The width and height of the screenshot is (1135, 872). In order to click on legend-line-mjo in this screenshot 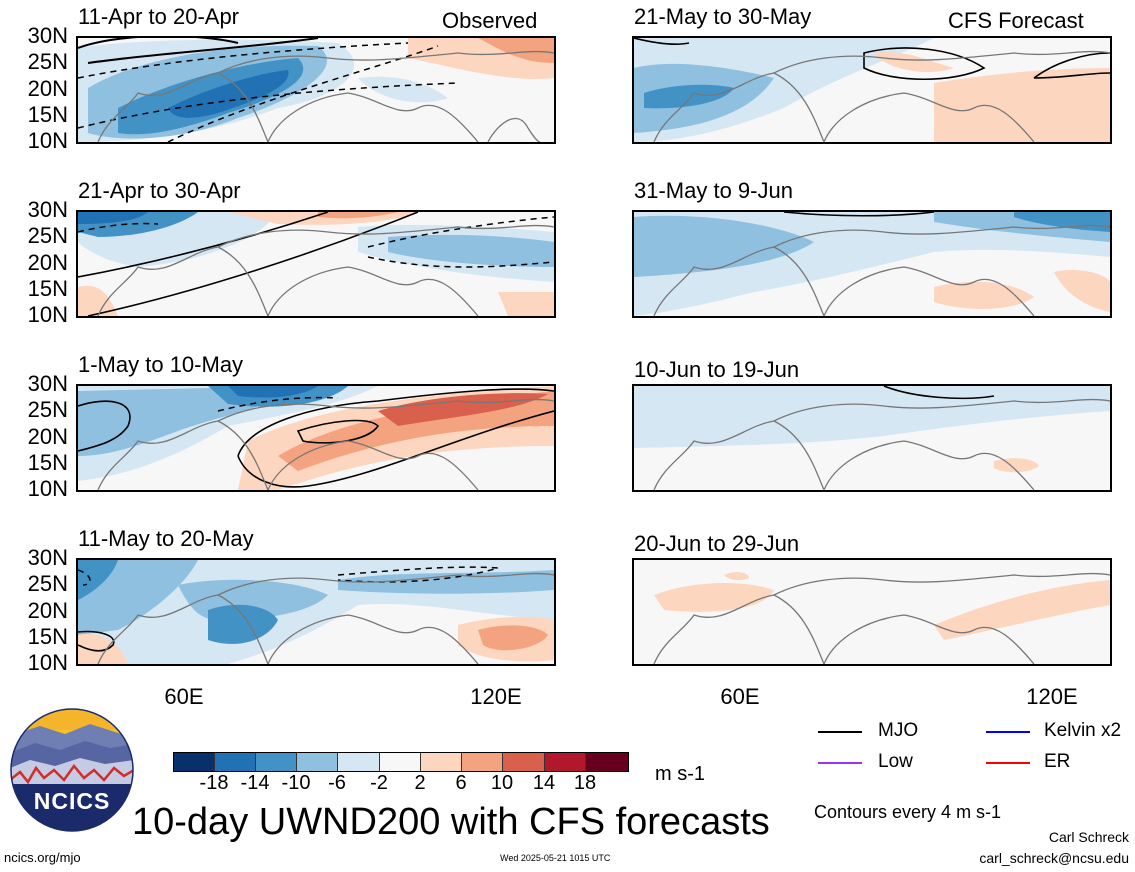, I will do `click(840, 732)`.